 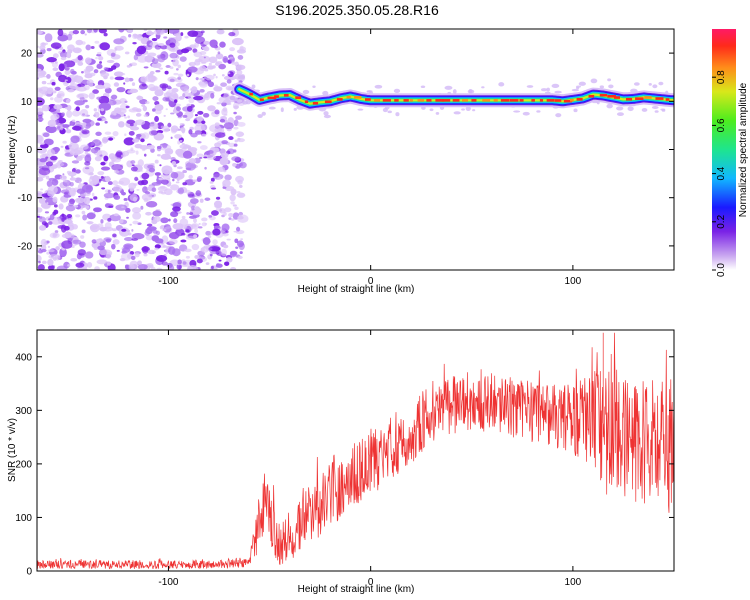 What do you see at coordinates (743, 149) in the screenshot?
I see `colorbar-label: Normalized spectral amplitude` at bounding box center [743, 149].